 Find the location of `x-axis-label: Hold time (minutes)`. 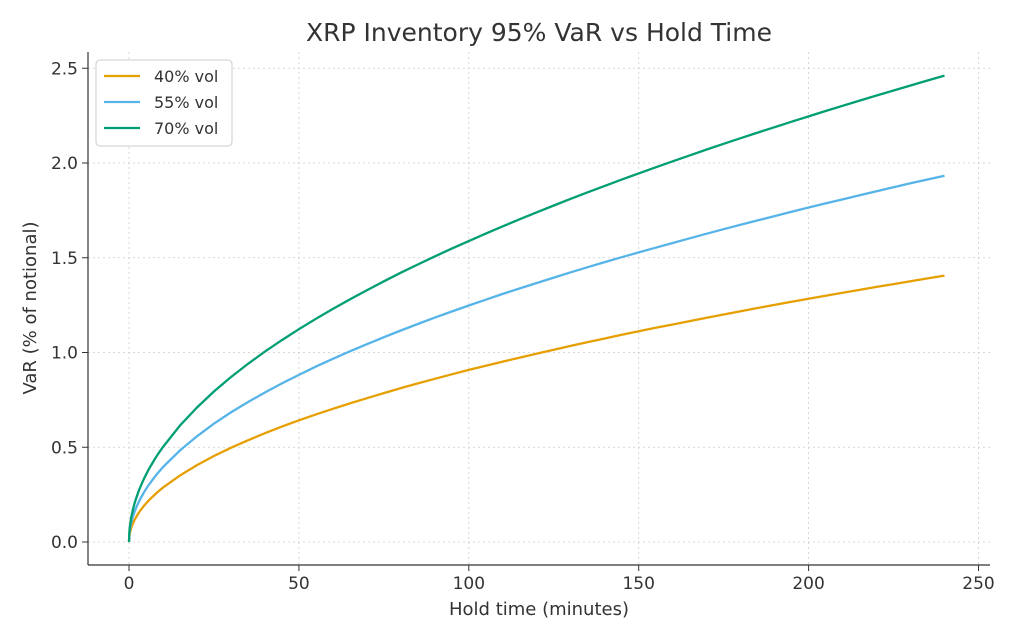

x-axis-label: Hold time (minutes) is located at coordinates (539, 609).